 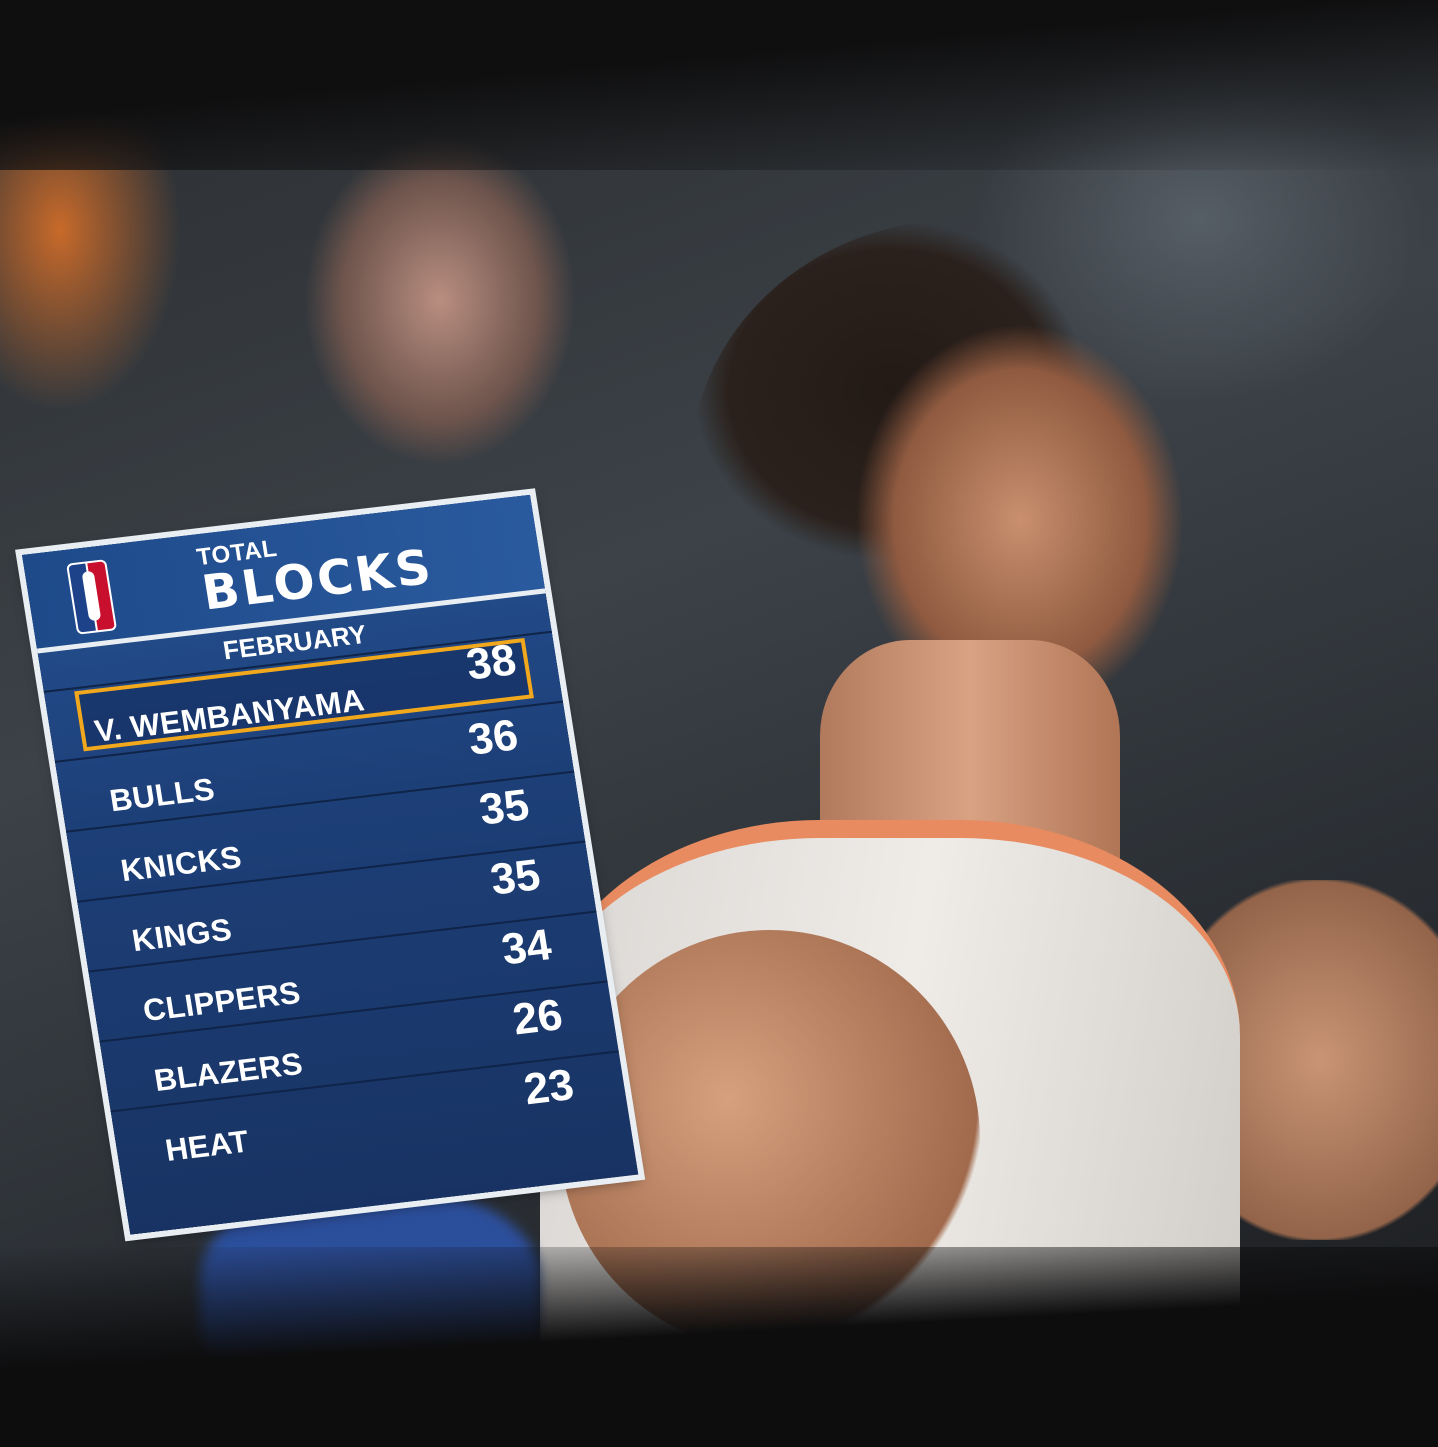 I want to click on row-name: BULLS, so click(x=162, y=795).